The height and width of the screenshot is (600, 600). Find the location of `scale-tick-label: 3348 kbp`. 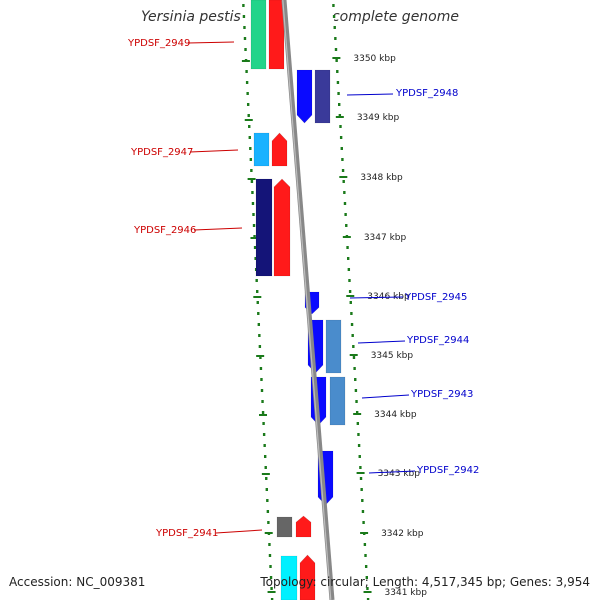

scale-tick-label: 3348 kbp is located at coordinates (381, 178).